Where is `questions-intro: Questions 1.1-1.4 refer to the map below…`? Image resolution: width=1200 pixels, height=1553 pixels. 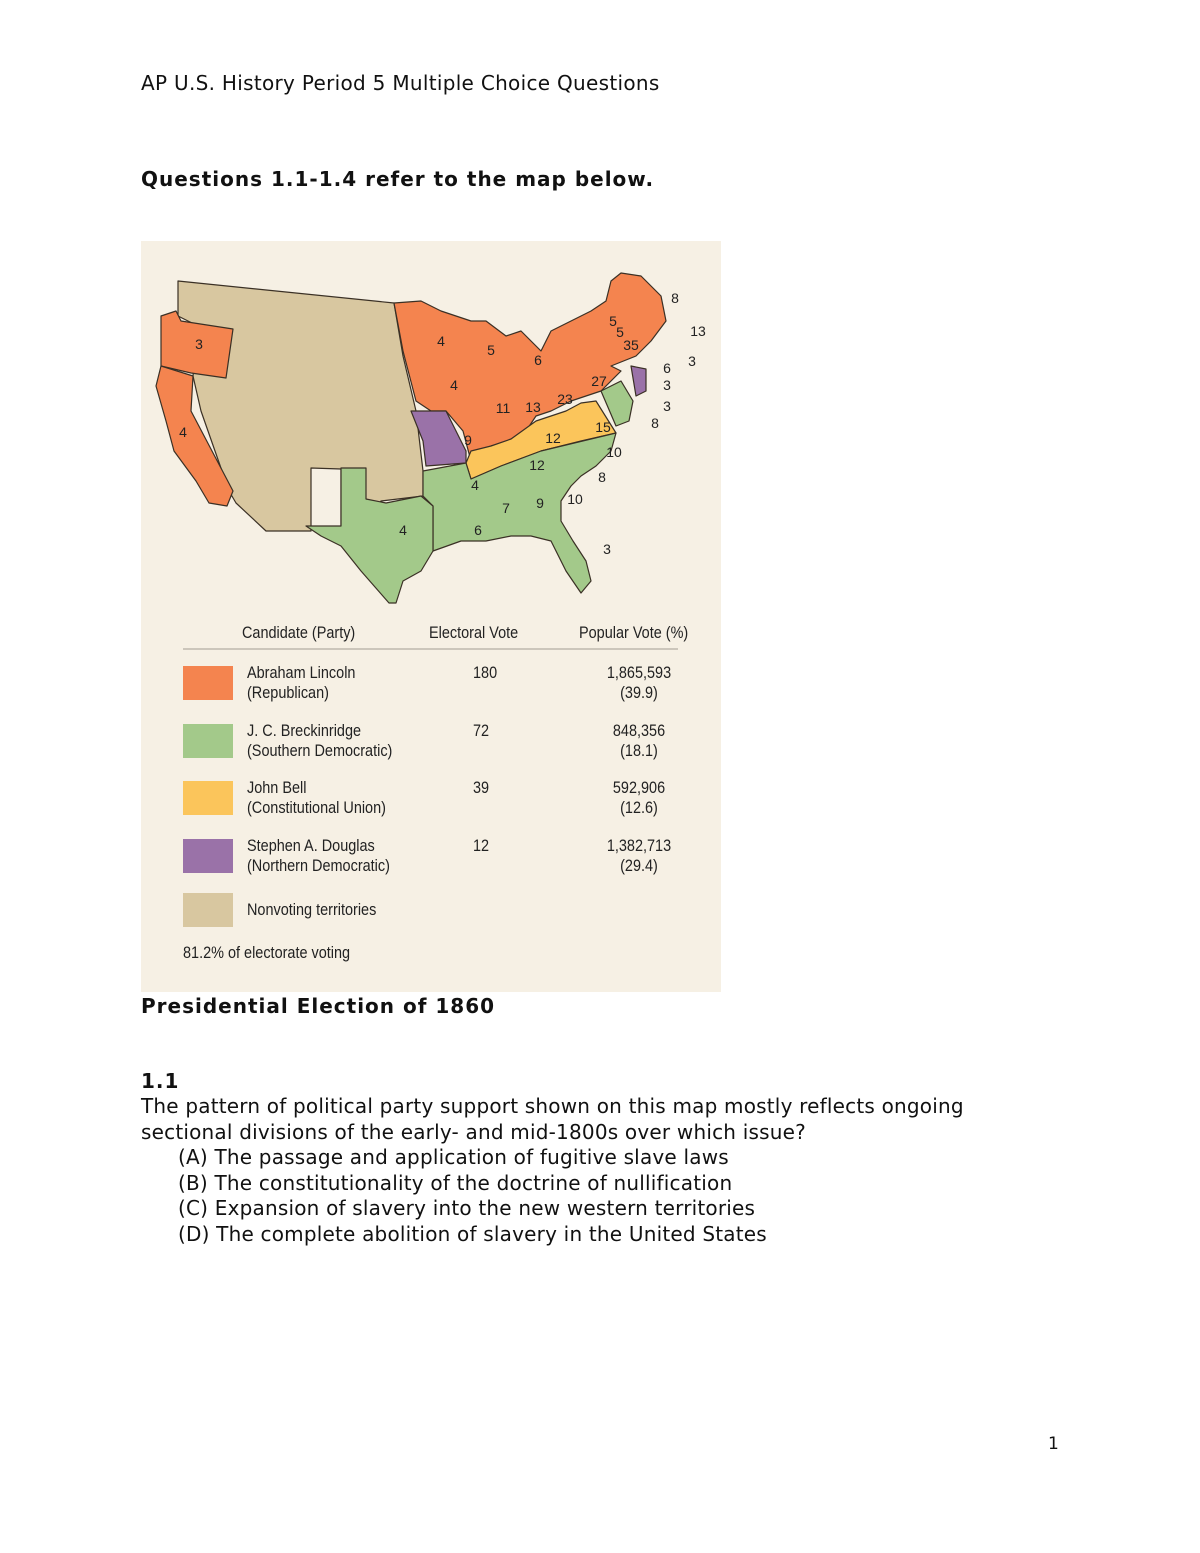 questions-intro: Questions 1.1-1.4 refer to the map below… is located at coordinates (398, 179).